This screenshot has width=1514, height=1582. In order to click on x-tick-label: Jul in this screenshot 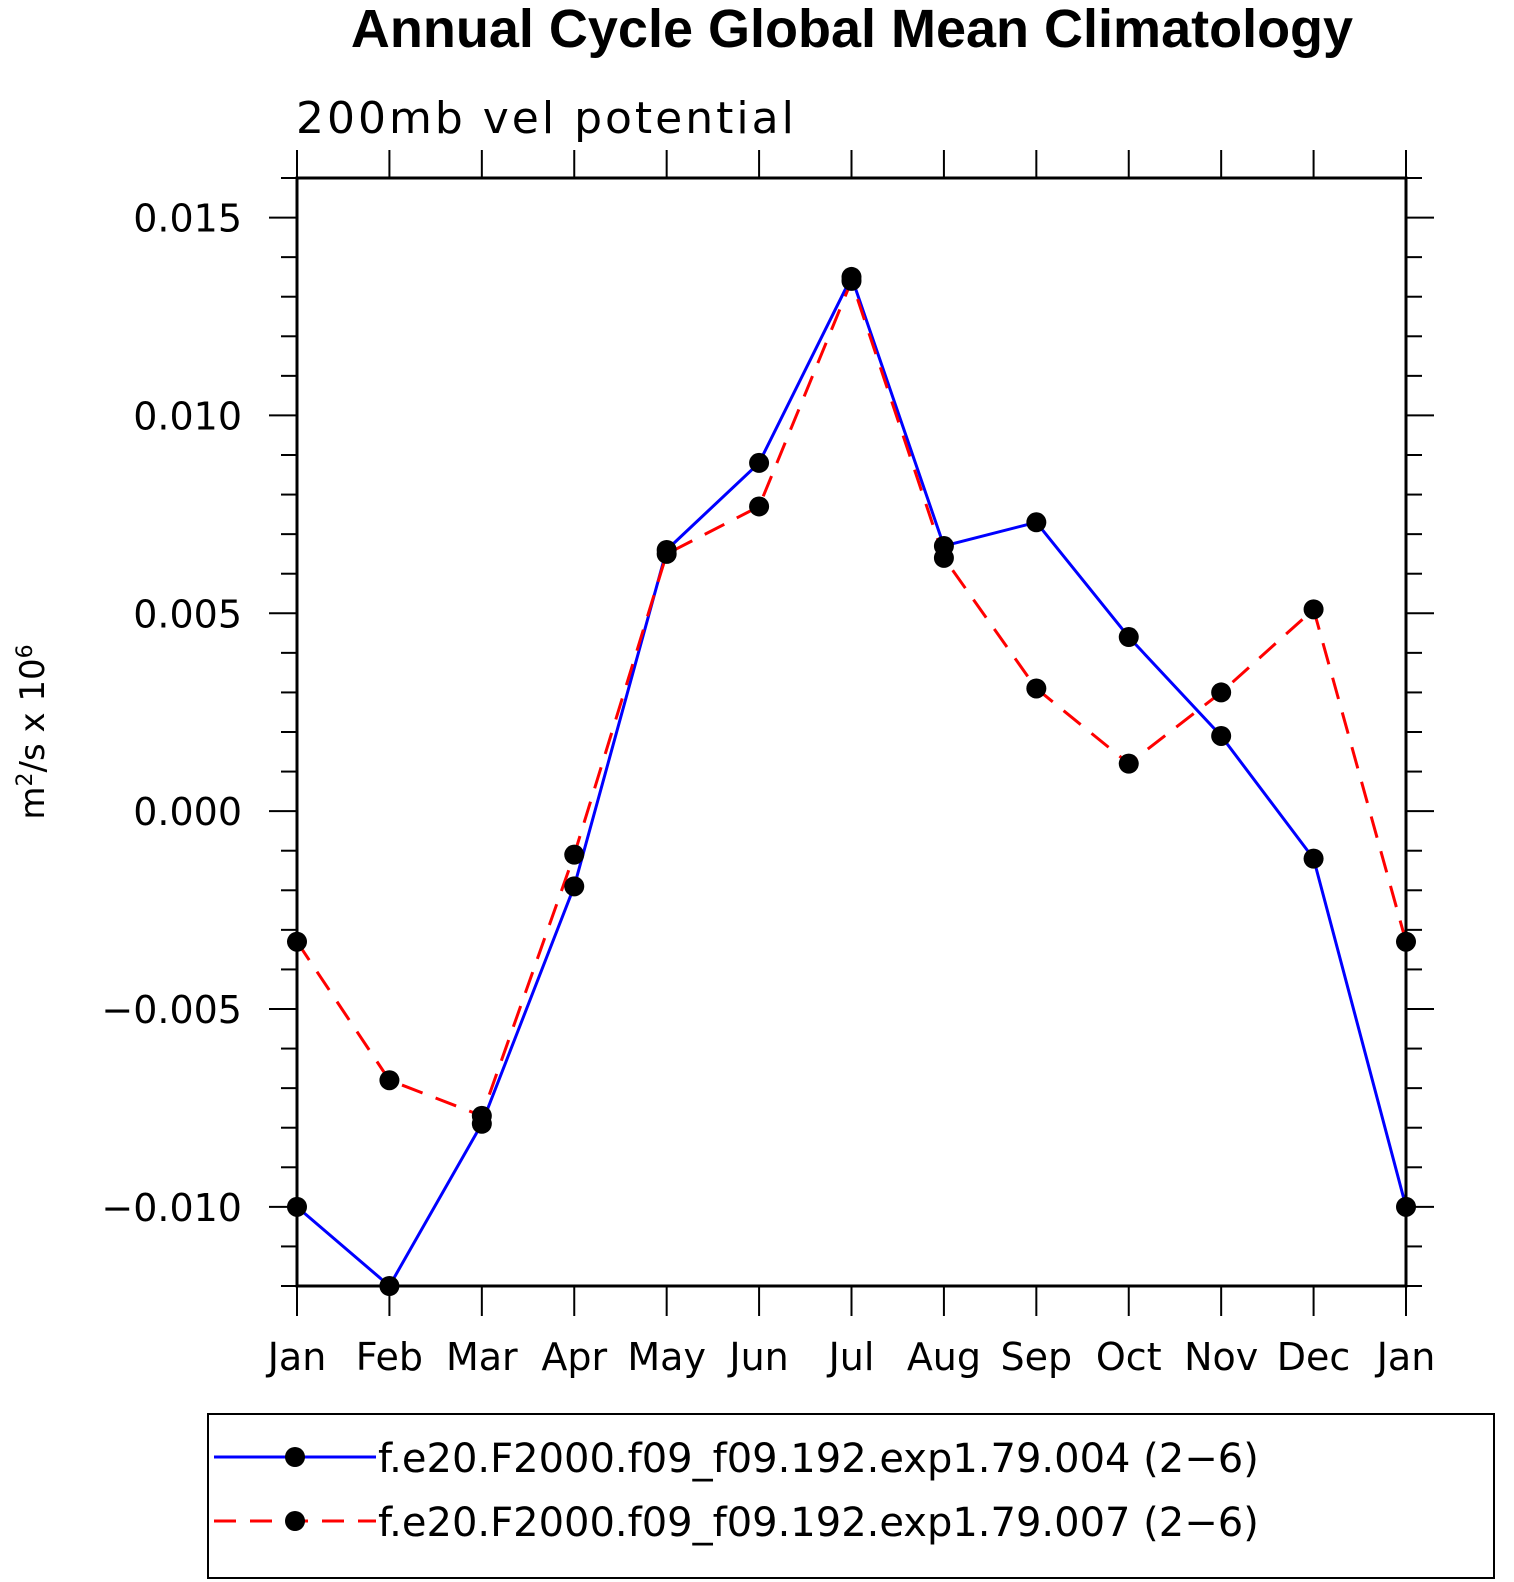, I will do `click(851, 1357)`.